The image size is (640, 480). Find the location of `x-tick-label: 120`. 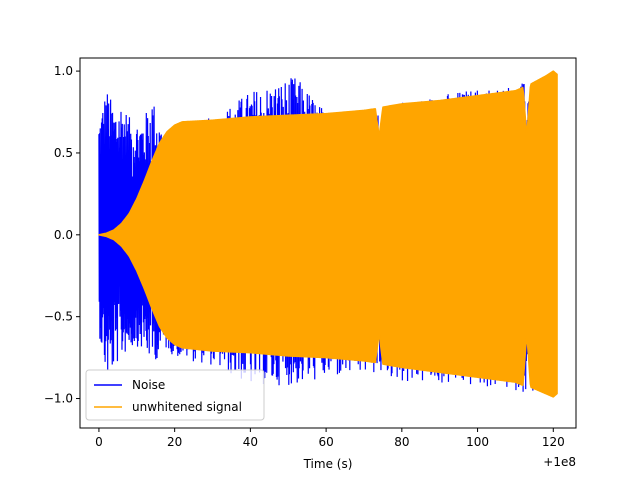

x-tick-label: 120 is located at coordinates (553, 442).